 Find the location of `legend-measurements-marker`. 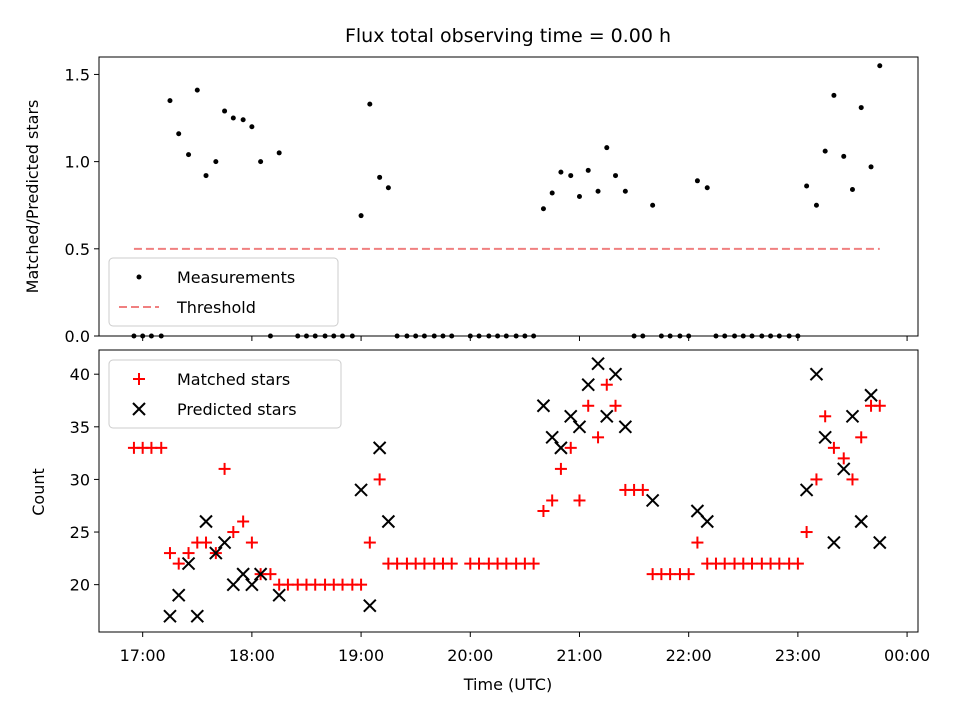

legend-measurements-marker is located at coordinates (139, 277).